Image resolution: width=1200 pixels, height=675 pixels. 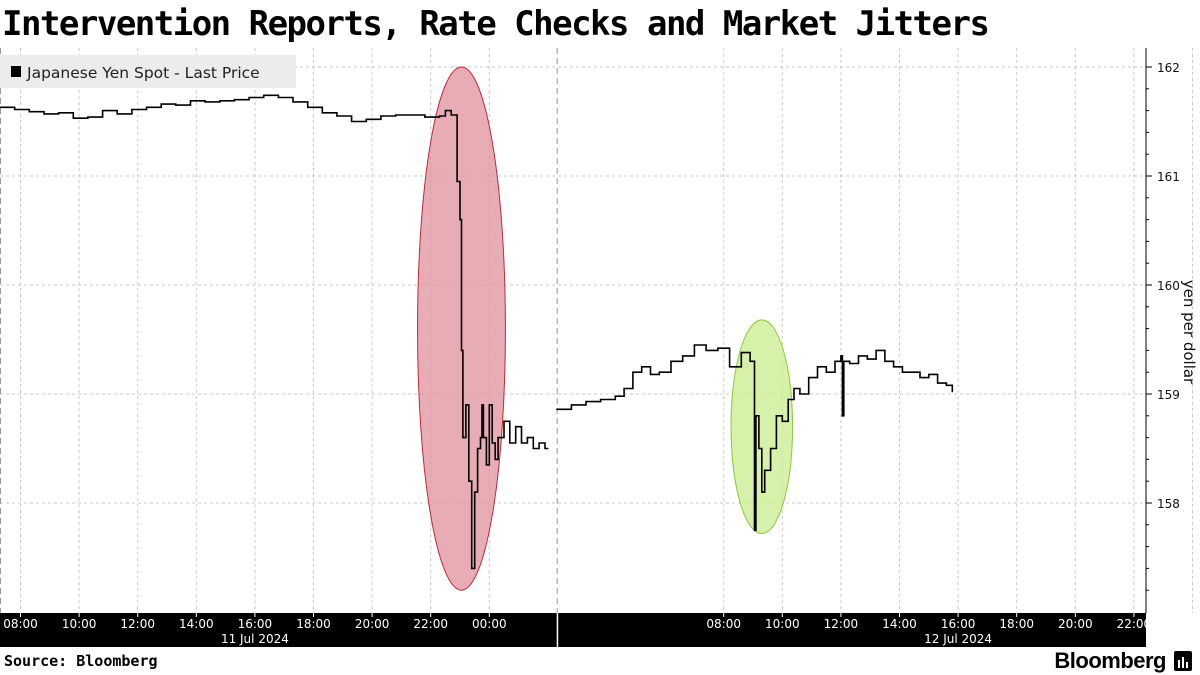 What do you see at coordinates (1168, 395) in the screenshot?
I see `y-tick-label: 159` at bounding box center [1168, 395].